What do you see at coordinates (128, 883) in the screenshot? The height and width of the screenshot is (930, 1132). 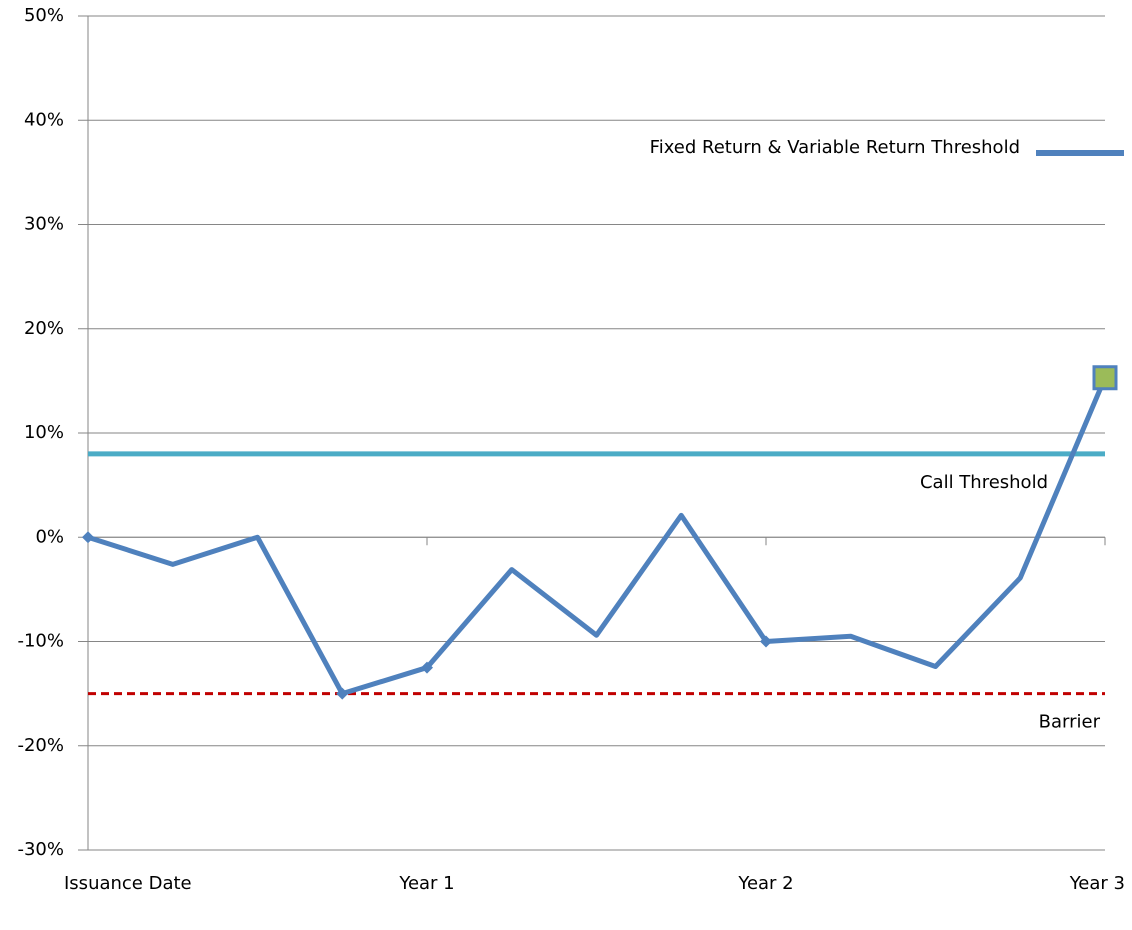 I see `x-tick-label: Issuance Date` at bounding box center [128, 883].